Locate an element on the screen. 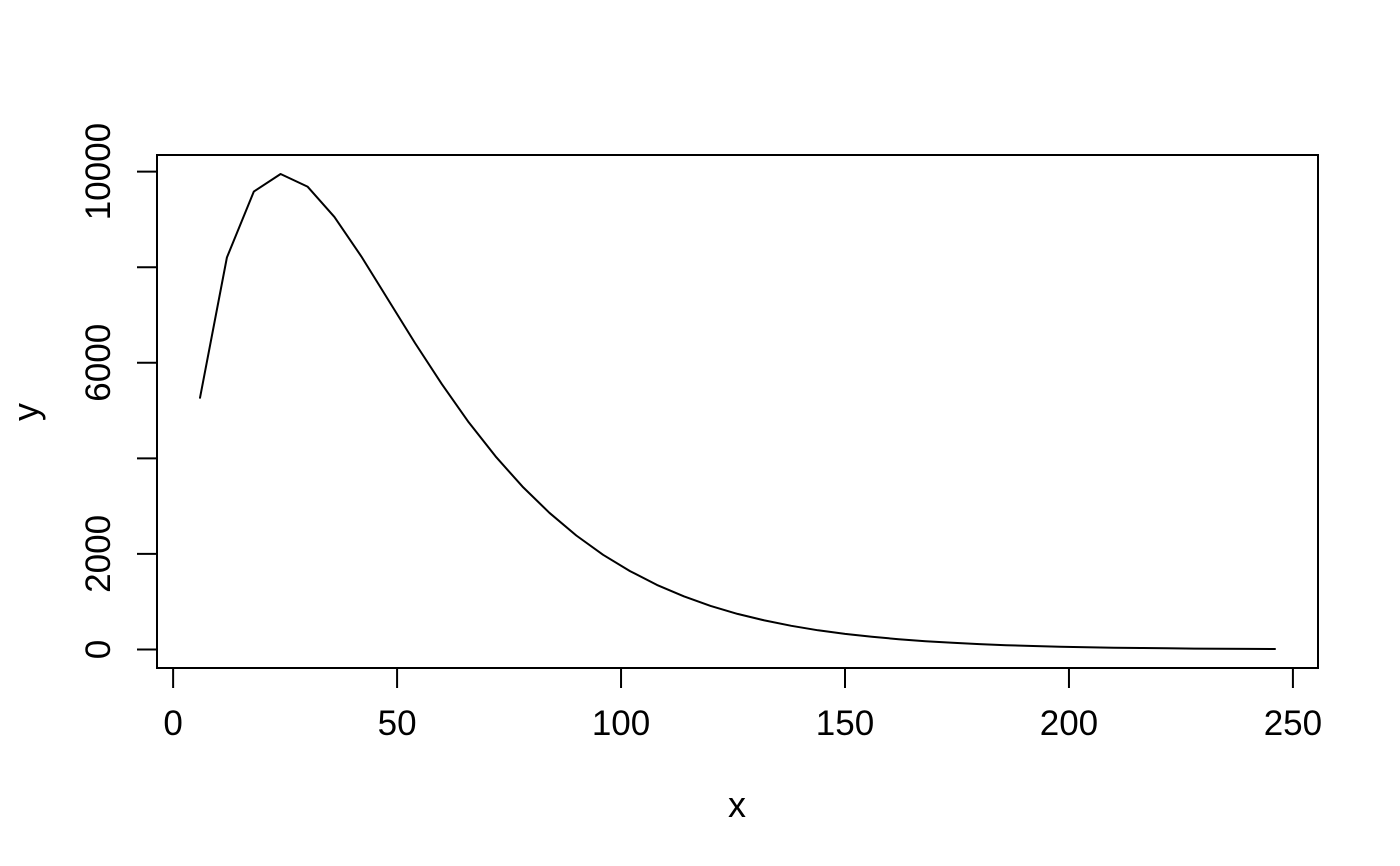 Image resolution: width=1400 pixels, height=866 pixels. y-axis: 0 2000 6000 10000 is located at coordinates (118, 391).